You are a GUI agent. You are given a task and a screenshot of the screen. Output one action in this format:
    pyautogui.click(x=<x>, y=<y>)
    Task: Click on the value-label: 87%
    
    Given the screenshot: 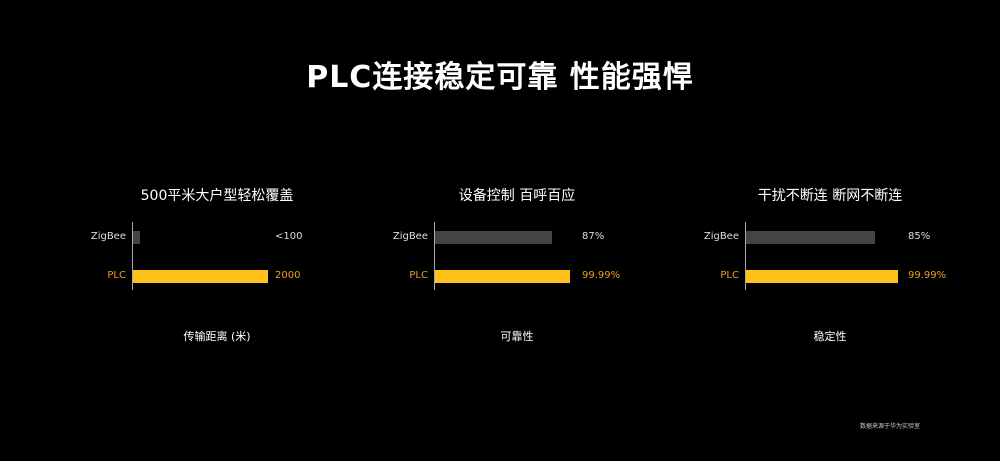 What is the action you would take?
    pyautogui.click(x=593, y=236)
    